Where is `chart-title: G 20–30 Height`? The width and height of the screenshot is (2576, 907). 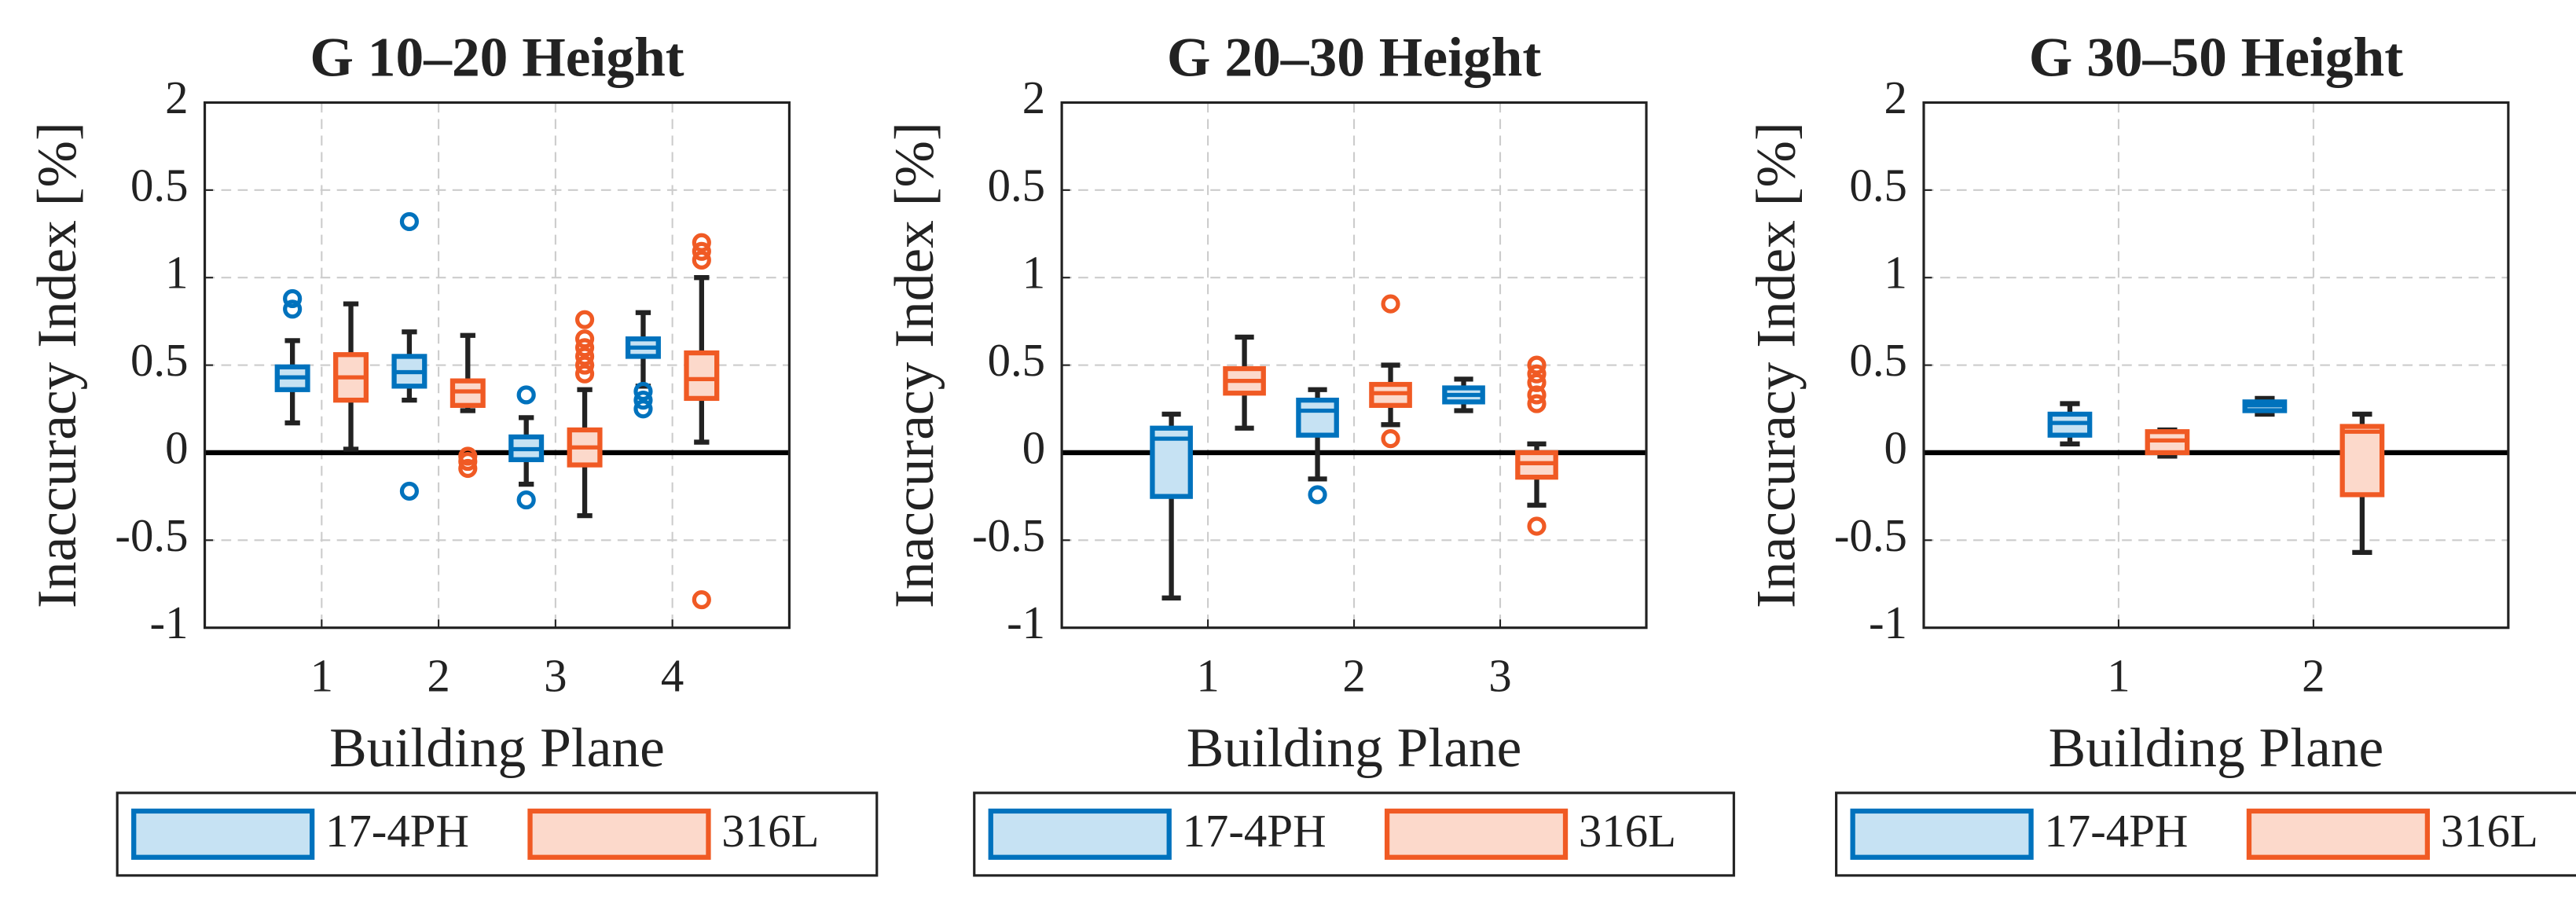 chart-title: G 20–30 Height is located at coordinates (1354, 57).